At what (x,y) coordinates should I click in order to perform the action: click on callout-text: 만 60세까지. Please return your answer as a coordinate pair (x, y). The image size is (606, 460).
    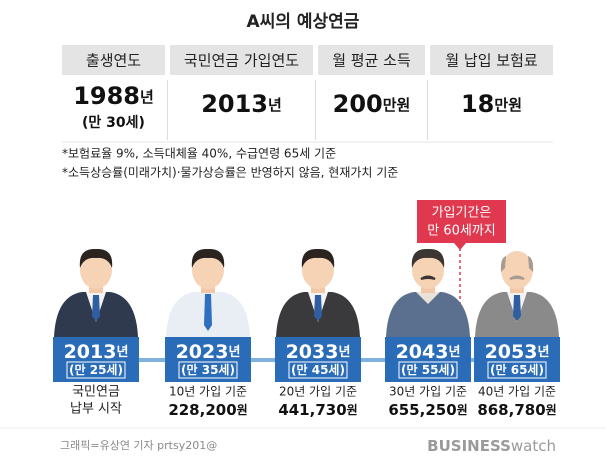
    Looking at the image, I should click on (461, 231).